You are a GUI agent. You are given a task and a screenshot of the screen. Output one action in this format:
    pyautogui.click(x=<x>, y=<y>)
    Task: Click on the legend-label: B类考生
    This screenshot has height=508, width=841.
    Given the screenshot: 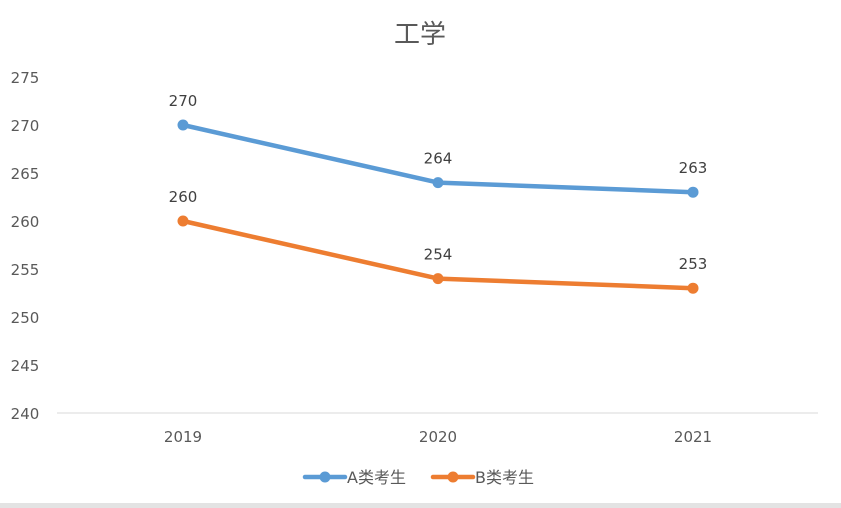 What is the action you would take?
    pyautogui.click(x=504, y=477)
    